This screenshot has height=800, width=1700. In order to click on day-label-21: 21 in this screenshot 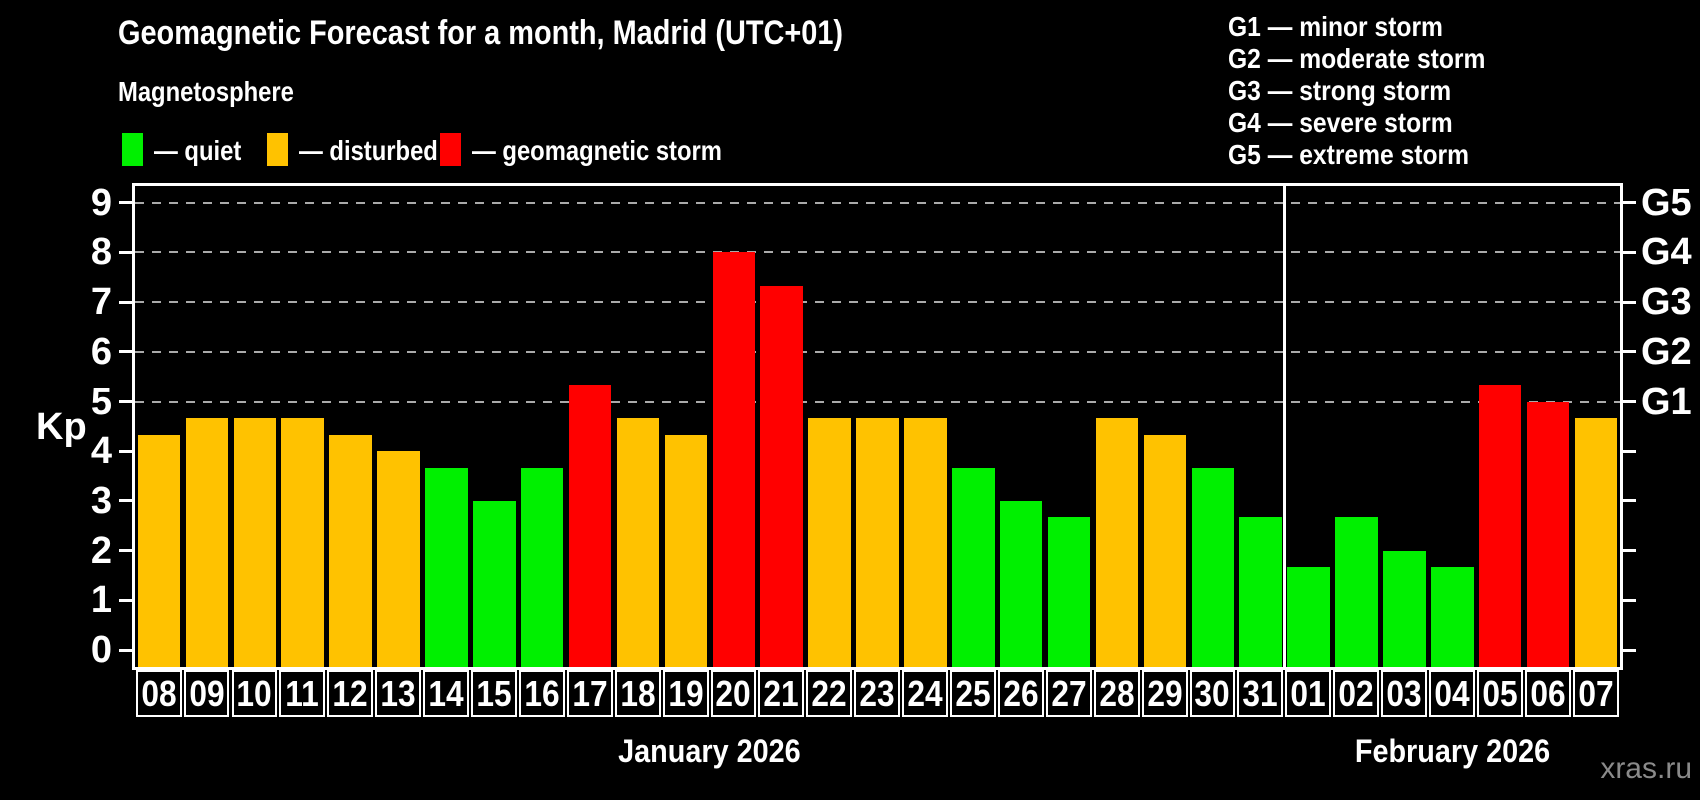, I will do `click(781, 693)`.